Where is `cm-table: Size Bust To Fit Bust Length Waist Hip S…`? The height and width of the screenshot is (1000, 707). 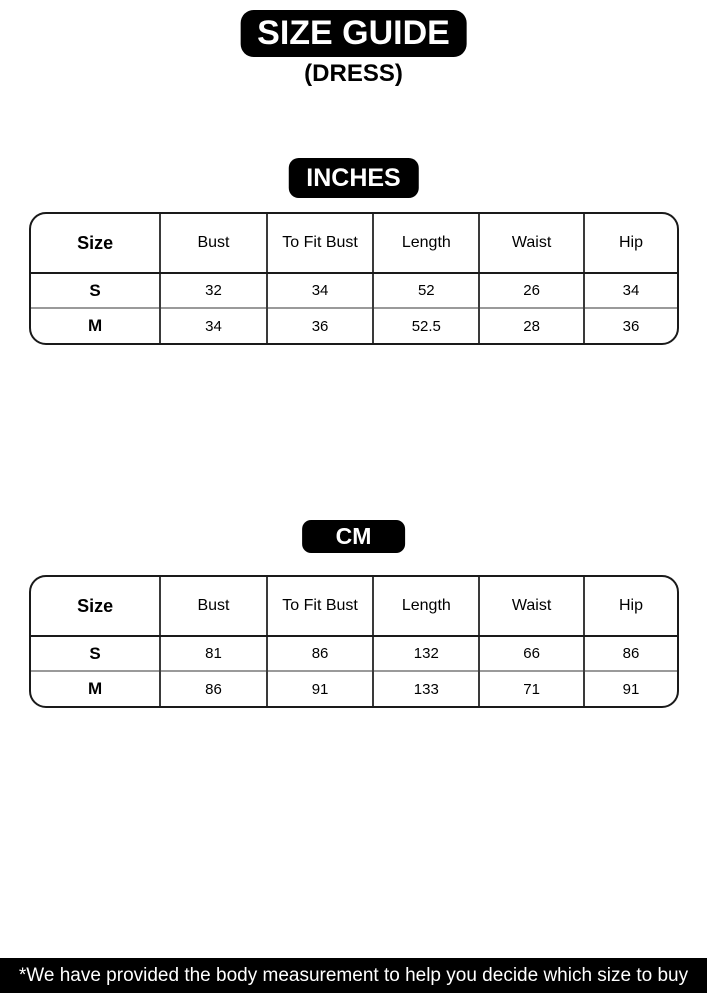 cm-table: Size Bust To Fit Bust Length Waist Hip S… is located at coordinates (354, 641).